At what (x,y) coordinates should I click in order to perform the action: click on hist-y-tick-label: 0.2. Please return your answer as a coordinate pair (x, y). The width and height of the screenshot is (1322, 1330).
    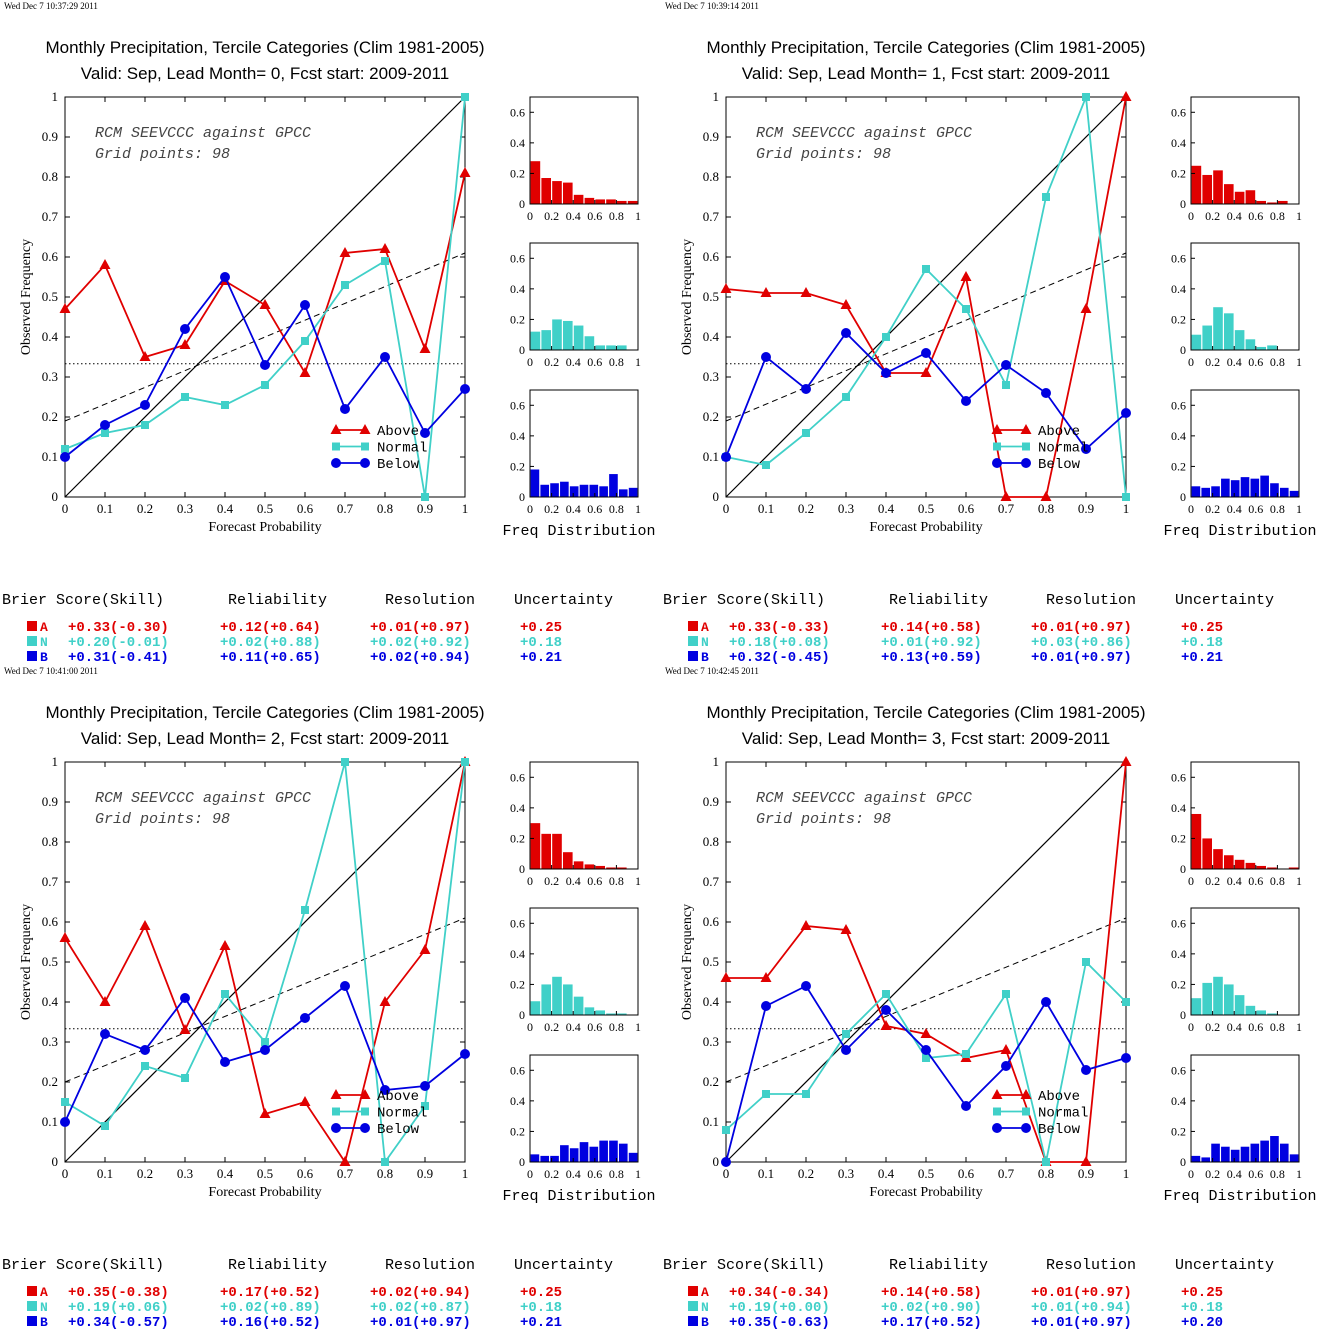
    Looking at the image, I should click on (517, 1131).